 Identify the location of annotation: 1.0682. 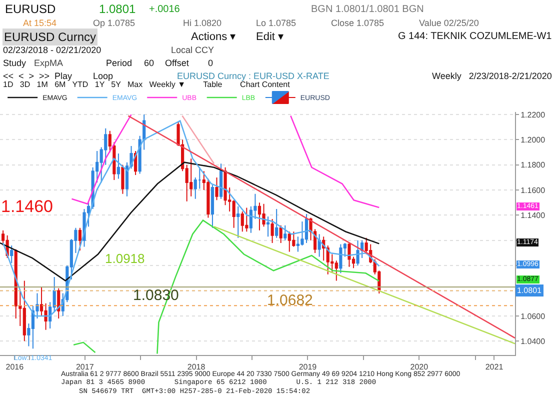
(290, 300).